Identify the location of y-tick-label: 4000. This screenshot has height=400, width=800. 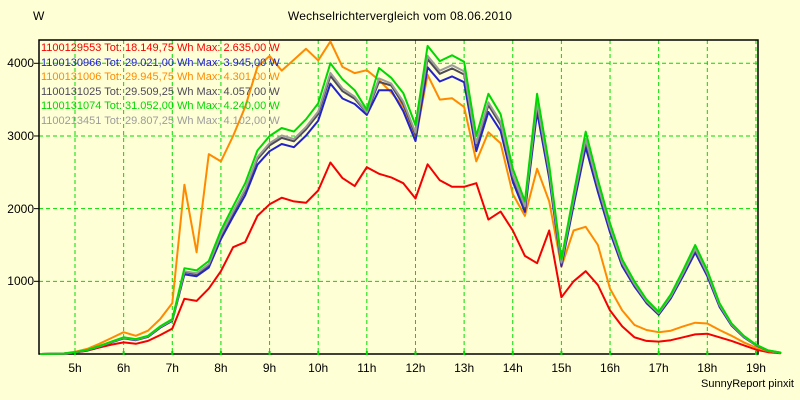
(20, 63).